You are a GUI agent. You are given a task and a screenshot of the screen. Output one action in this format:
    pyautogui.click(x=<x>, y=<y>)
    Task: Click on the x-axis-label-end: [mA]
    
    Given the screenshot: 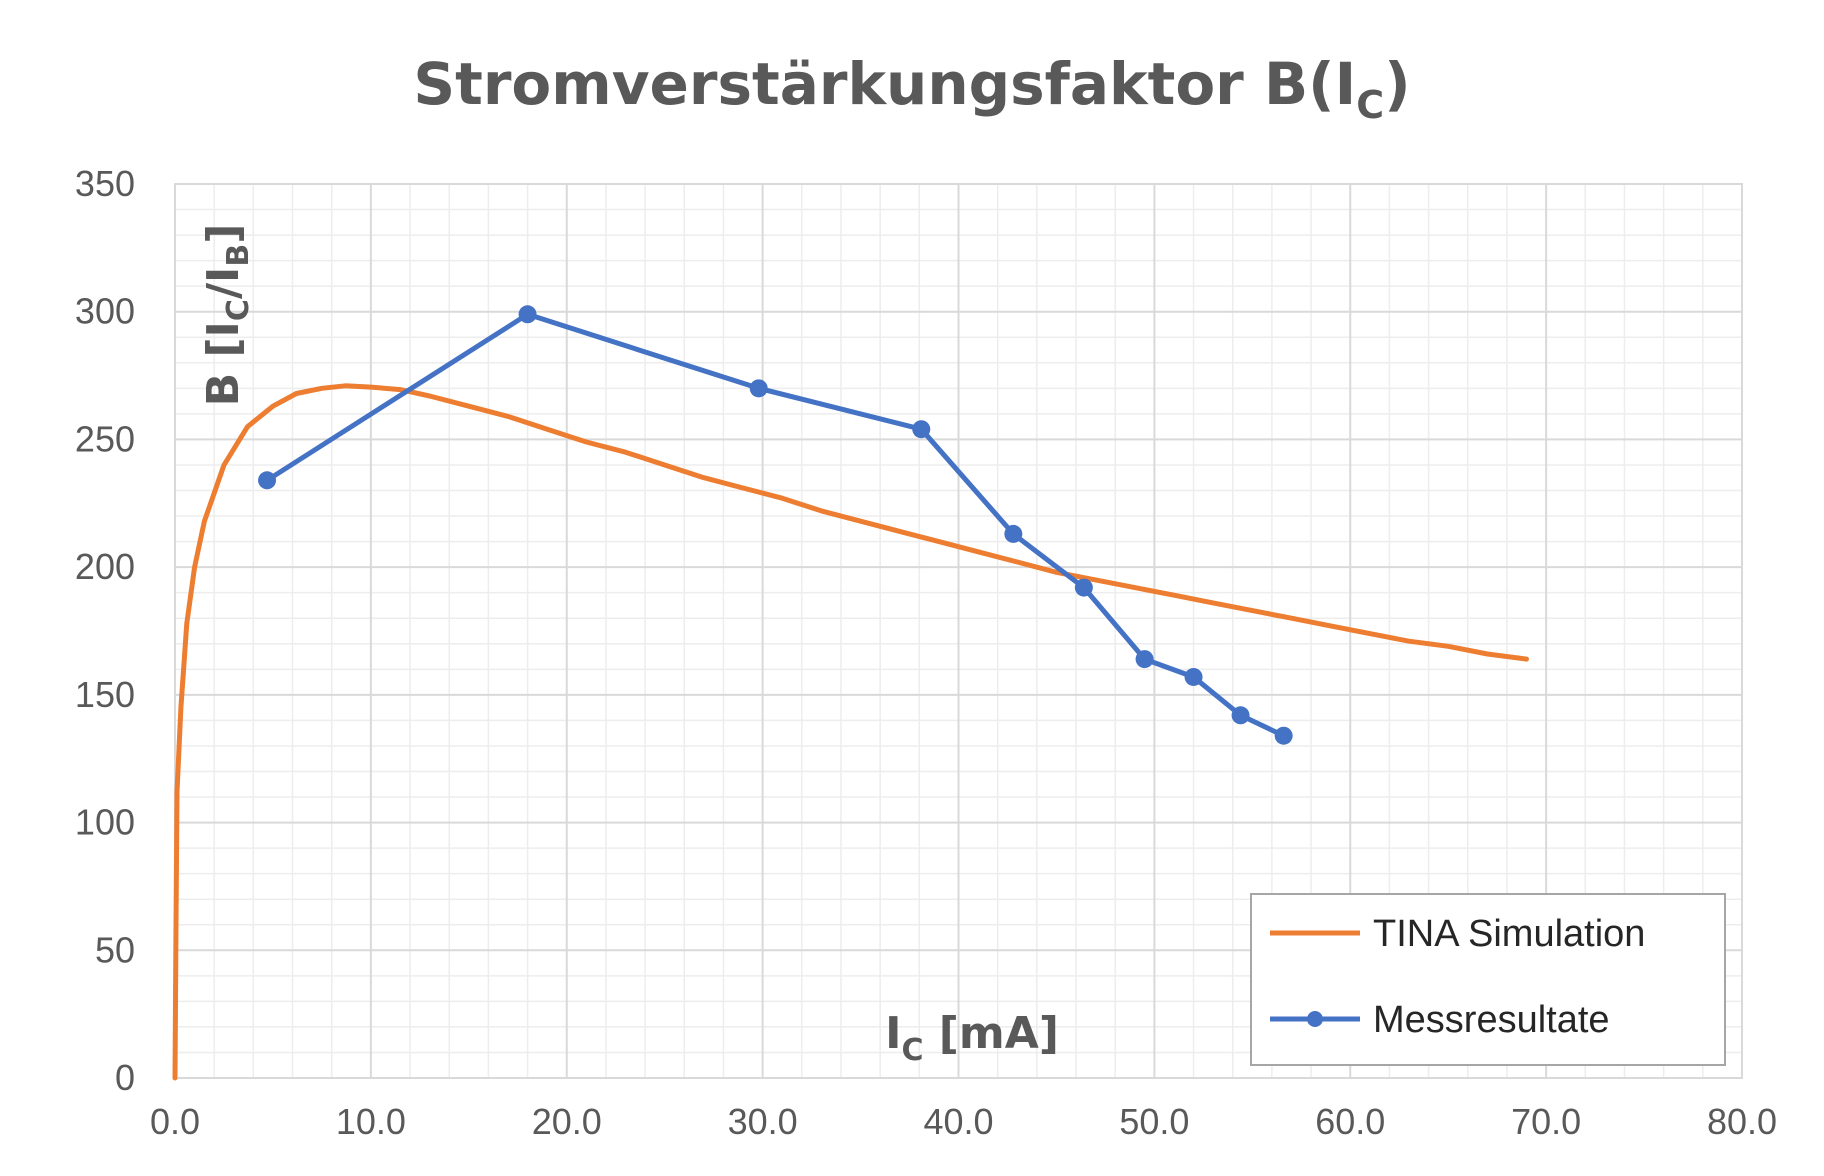 What is the action you would take?
    pyautogui.click(x=990, y=1033)
    